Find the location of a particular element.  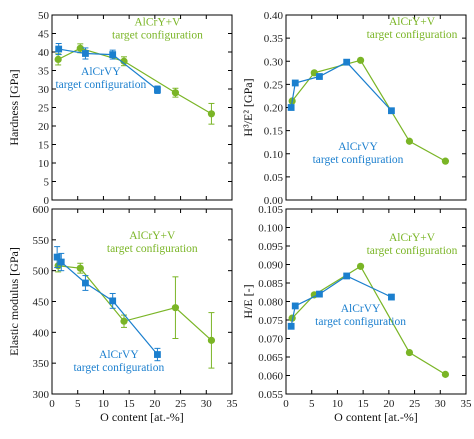

y-tick-label: 0.055 is located at coordinates (270, 395).